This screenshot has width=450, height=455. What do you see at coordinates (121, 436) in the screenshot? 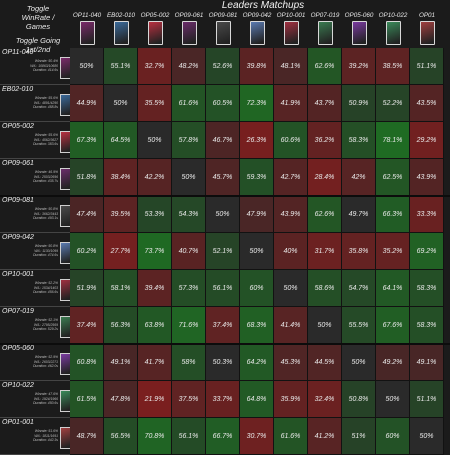
I see `matchup-cell: 56.5%` at bounding box center [121, 436].